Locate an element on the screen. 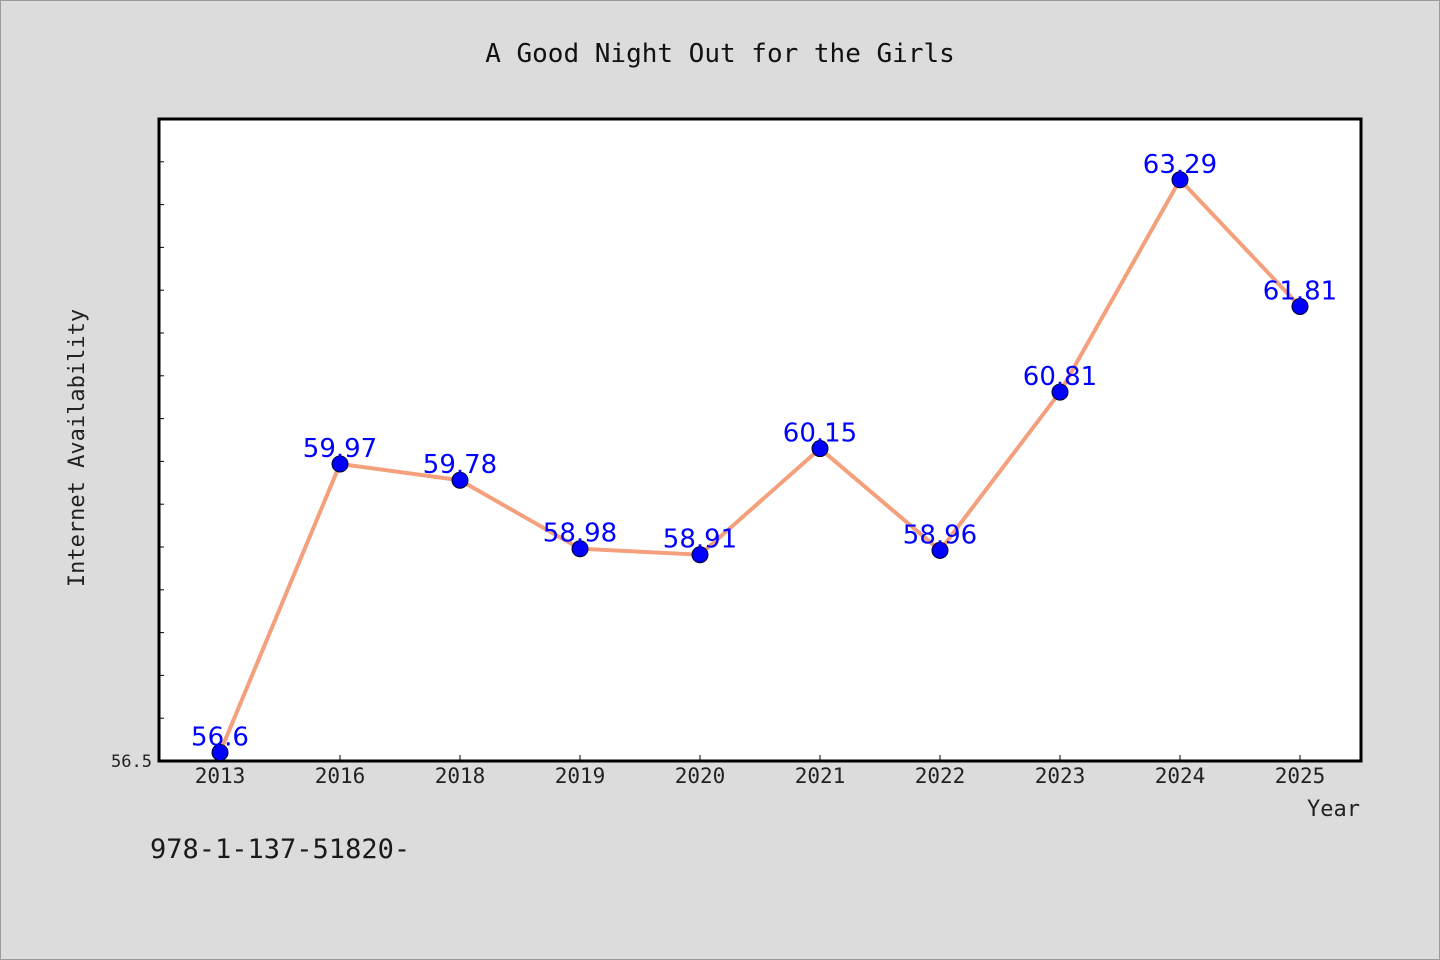  chart-title: A Good Night Out for the Girls is located at coordinates (720, 54).